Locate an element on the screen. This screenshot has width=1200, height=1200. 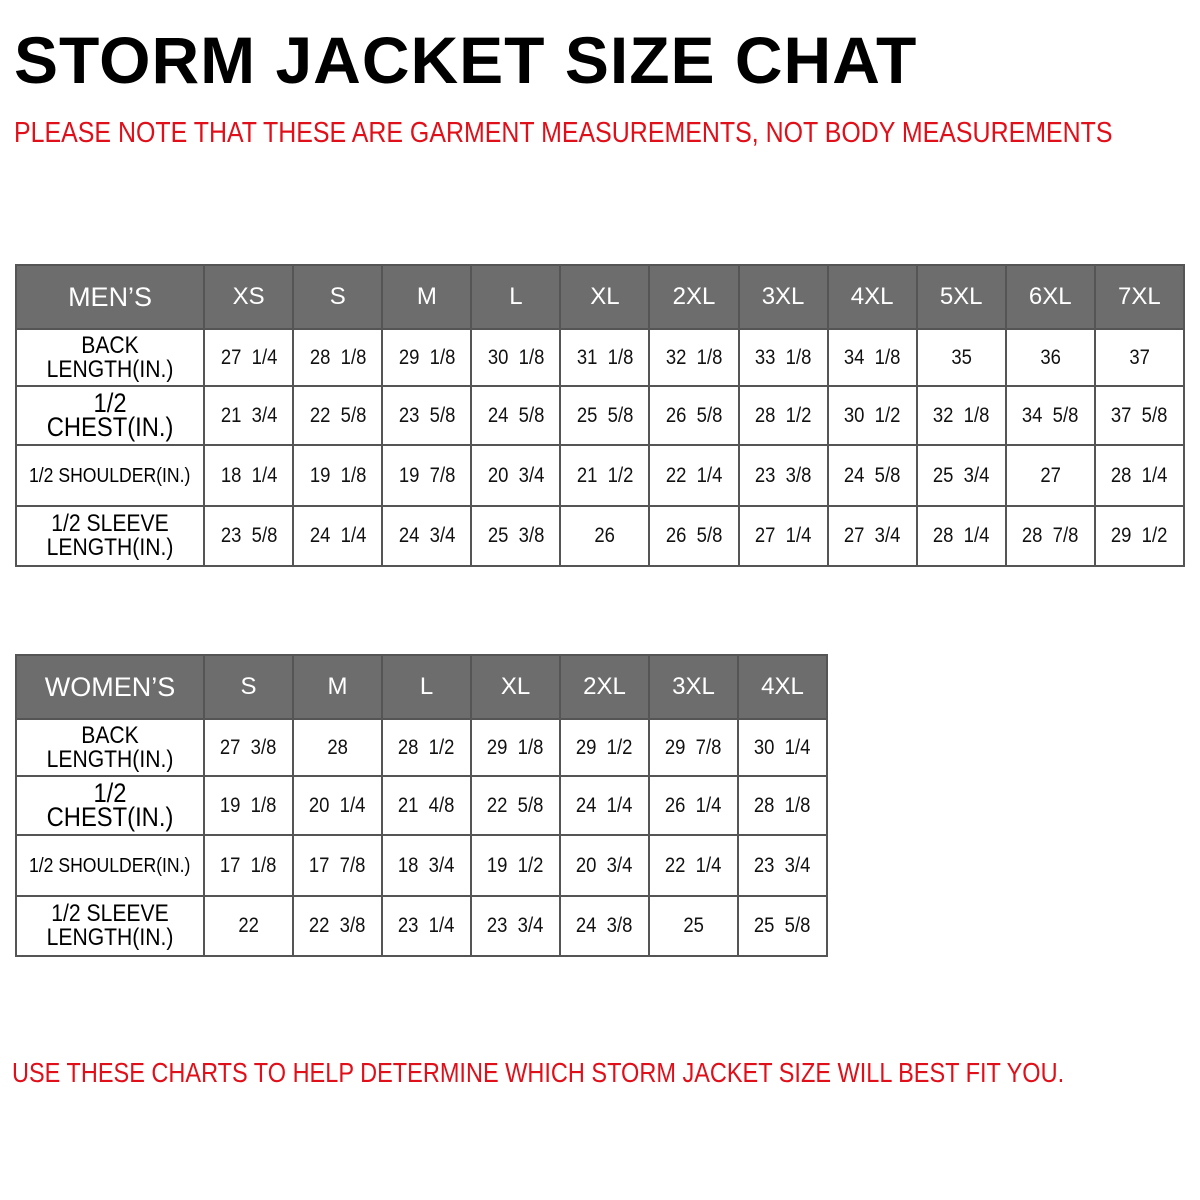
measurement-value: 28 1/8 is located at coordinates (782, 805).